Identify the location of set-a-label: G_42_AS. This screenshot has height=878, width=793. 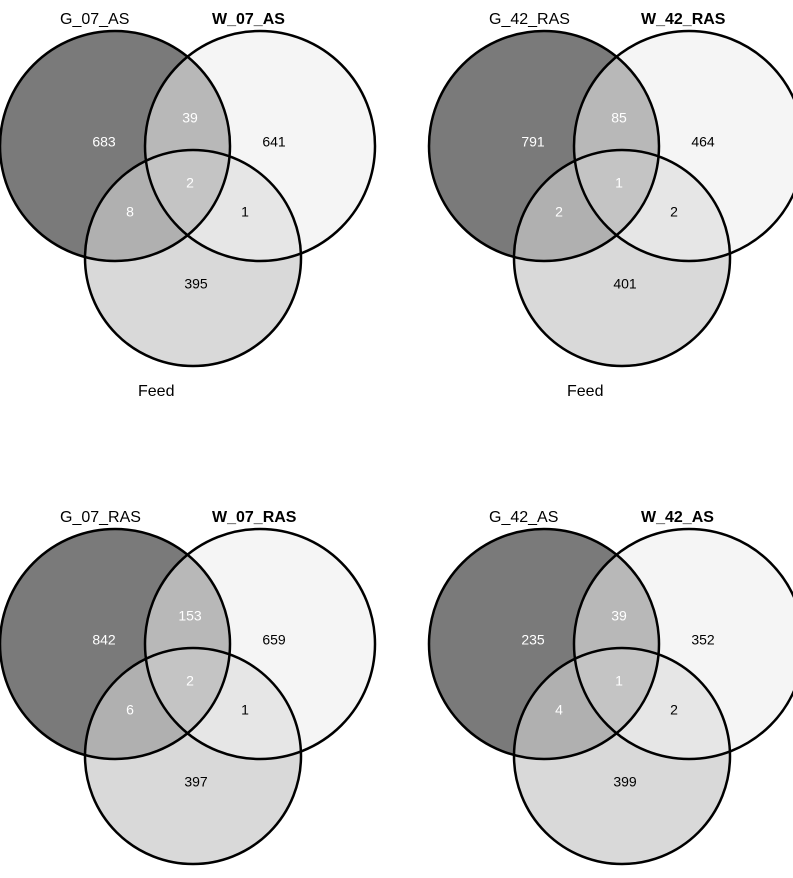
(523, 517).